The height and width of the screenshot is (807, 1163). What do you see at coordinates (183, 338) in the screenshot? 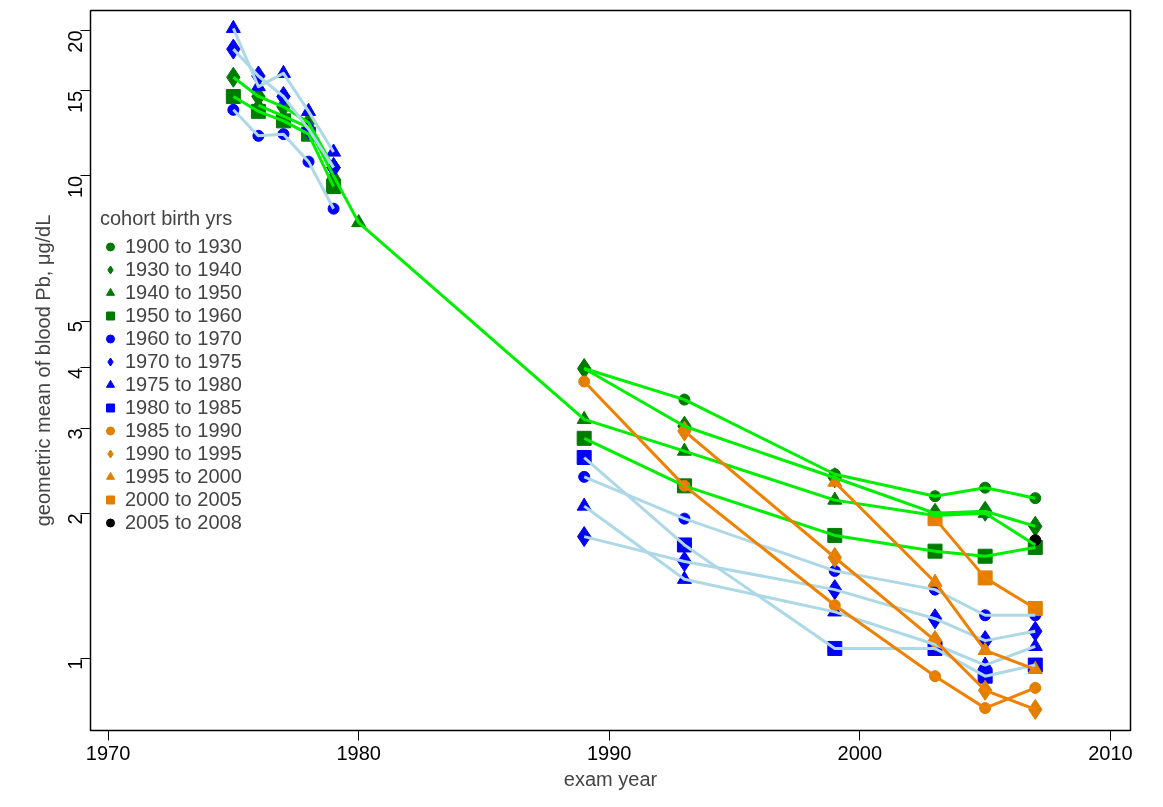
I see `legend-label: 1960 to 1970` at bounding box center [183, 338].